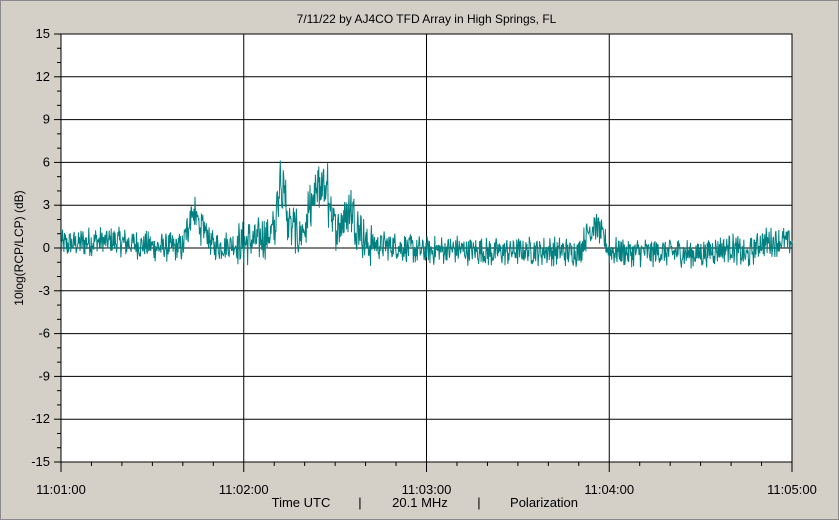 The image size is (839, 520). I want to click on y-tick-label: 3, so click(46, 204).